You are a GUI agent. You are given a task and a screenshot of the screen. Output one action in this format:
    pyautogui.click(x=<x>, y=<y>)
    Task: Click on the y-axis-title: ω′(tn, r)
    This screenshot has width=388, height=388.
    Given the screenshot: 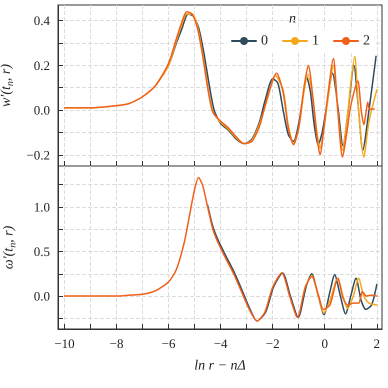 What is the action you would take?
    pyautogui.click(x=10, y=247)
    